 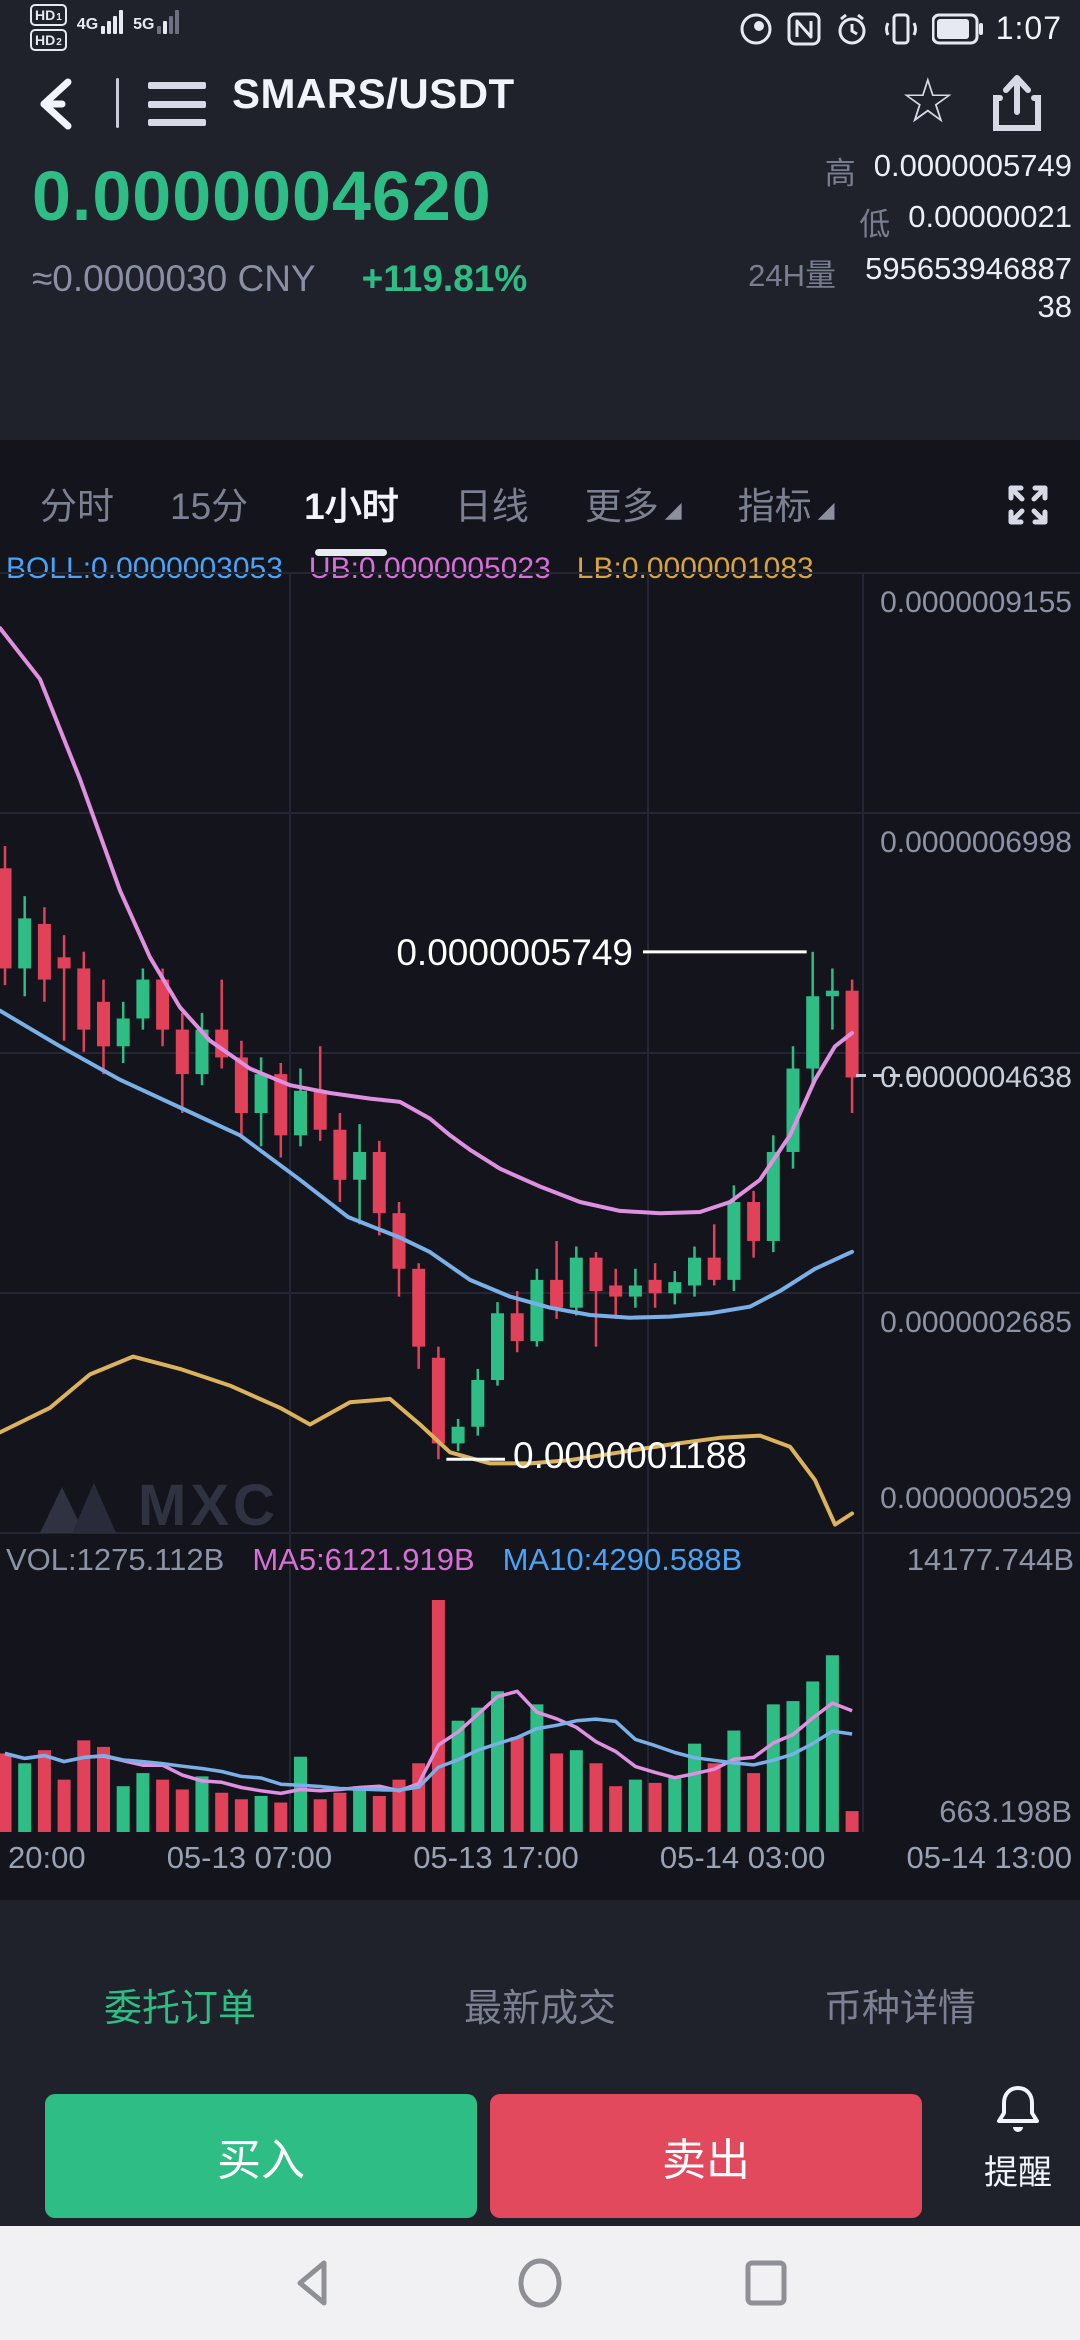 I want to click on nav-home-icon, so click(x=540, y=2283).